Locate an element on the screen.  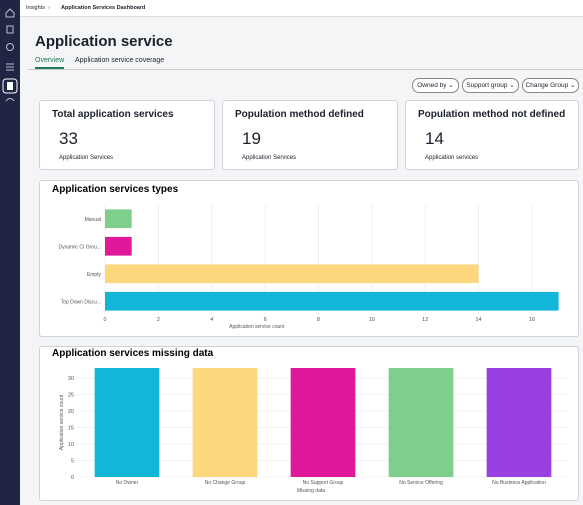
kpi-value: 19 is located at coordinates (251, 138).